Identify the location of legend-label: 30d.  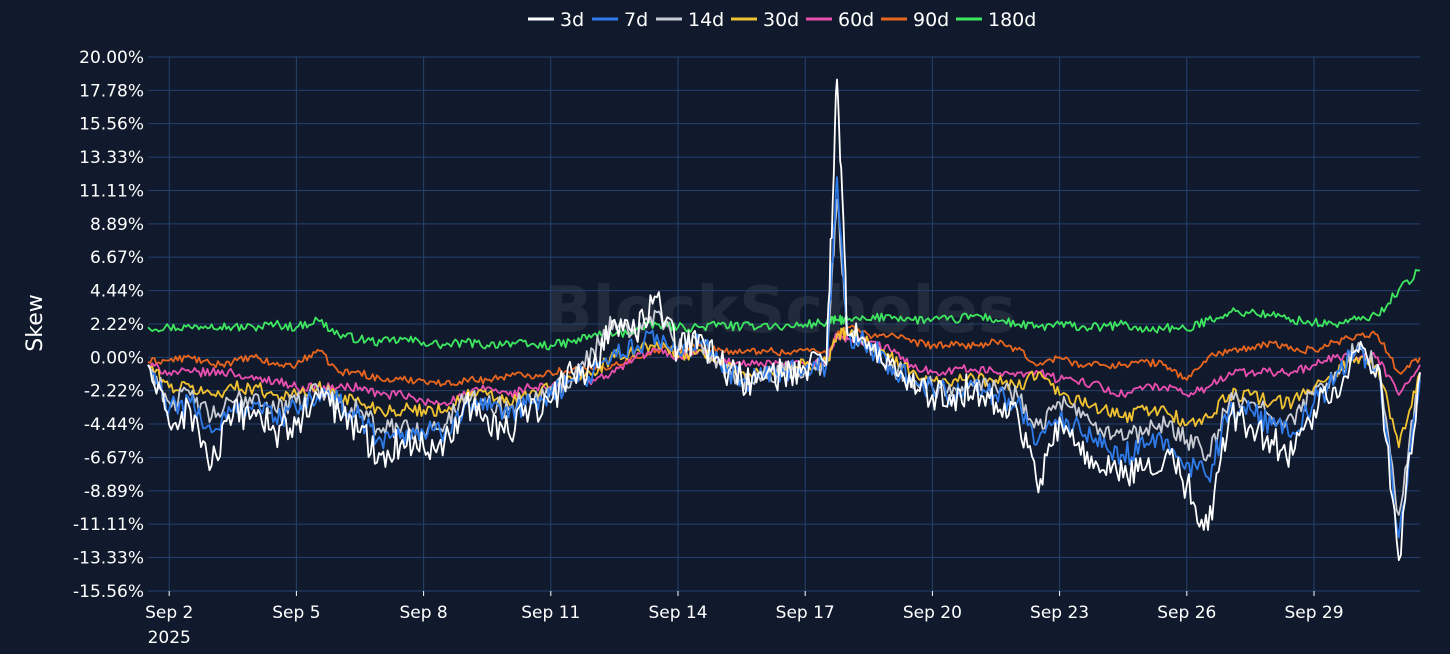
(781, 20).